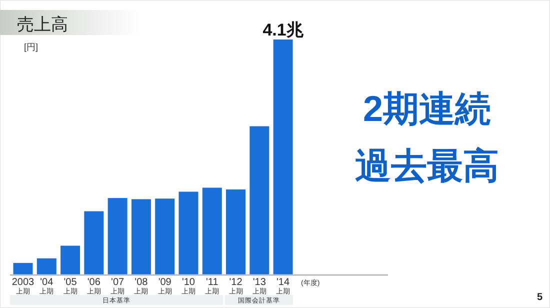  Describe the element at coordinates (427, 108) in the screenshot. I see `text: 2期連続` at that location.